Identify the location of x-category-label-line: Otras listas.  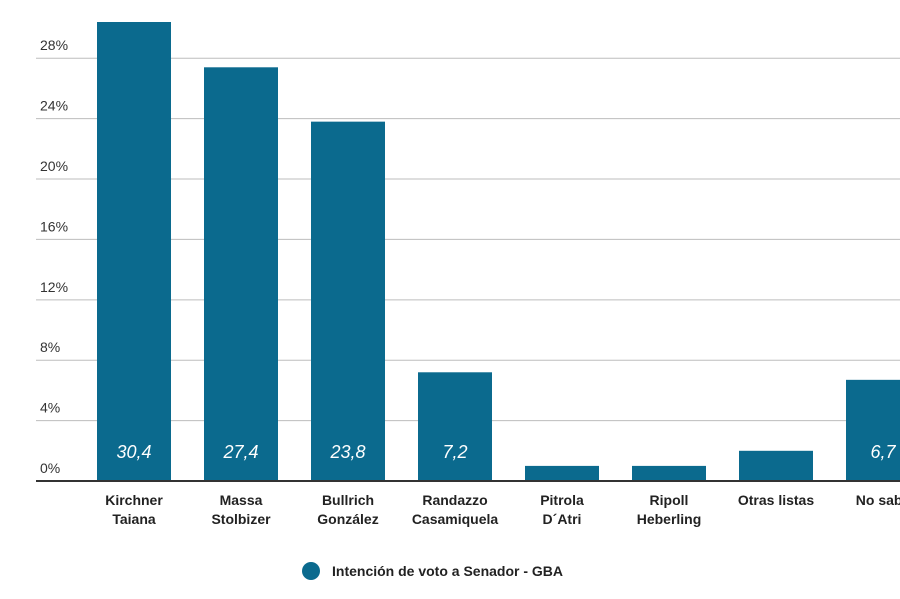
(776, 500).